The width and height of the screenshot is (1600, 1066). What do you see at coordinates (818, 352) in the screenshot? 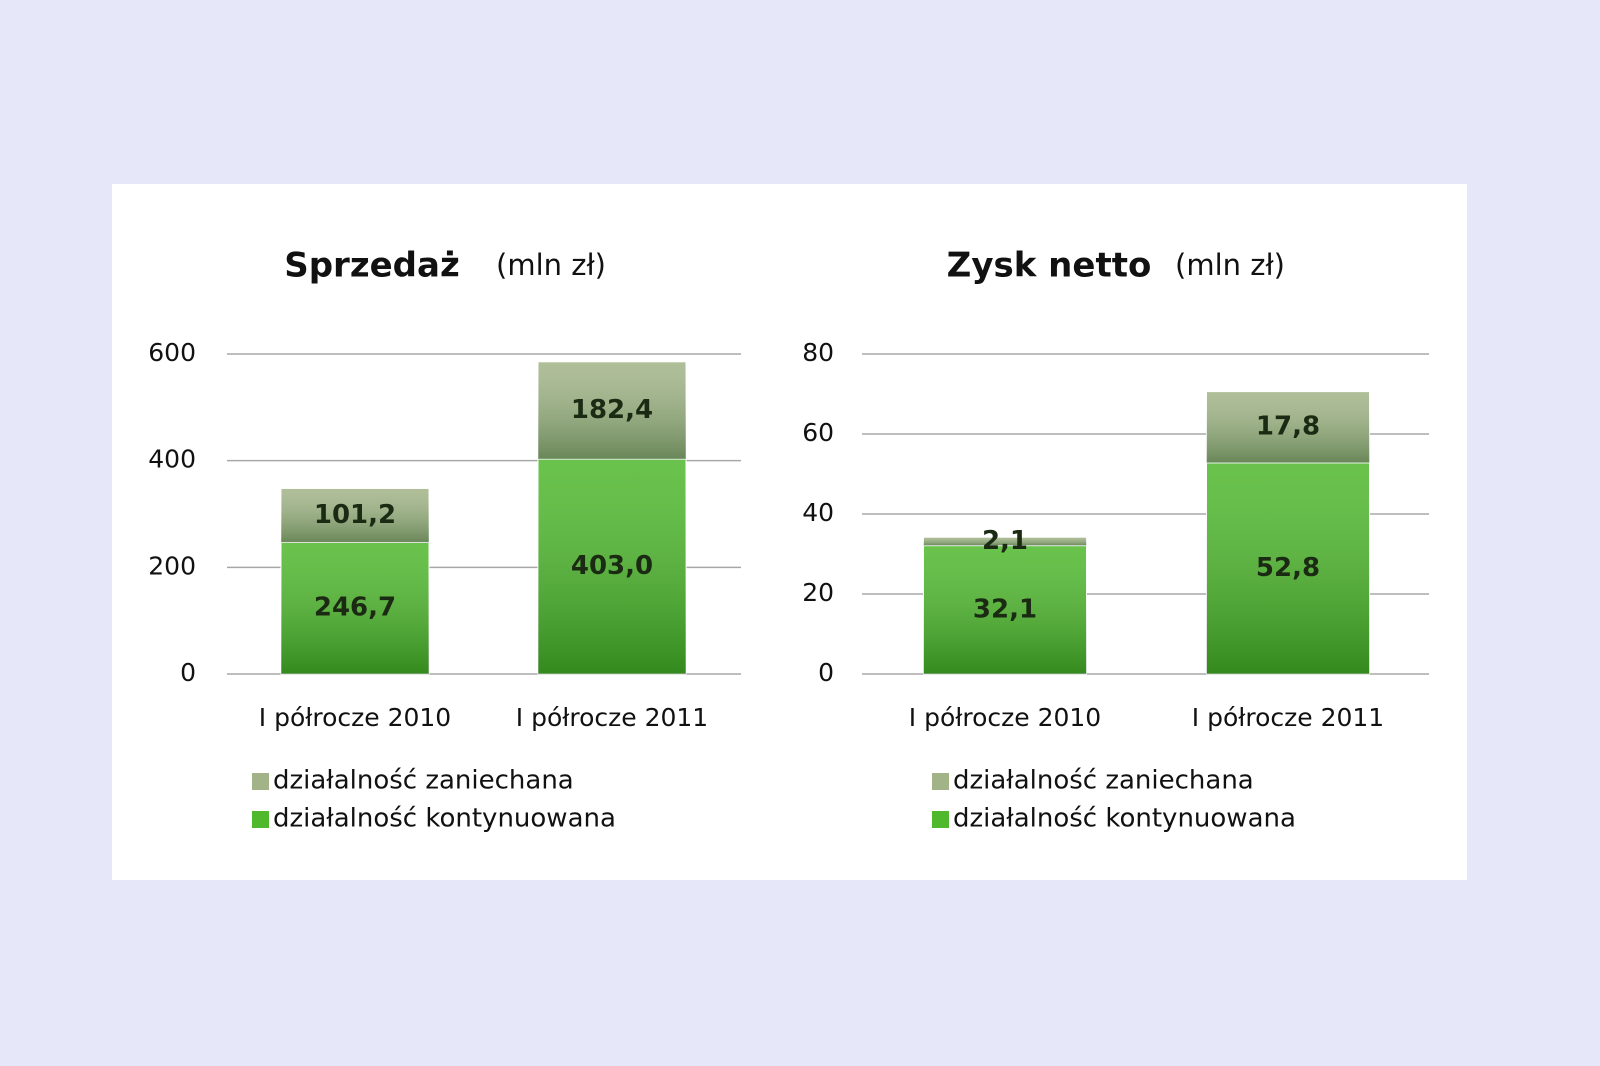
I see `y-tick-label: 80` at bounding box center [818, 352].